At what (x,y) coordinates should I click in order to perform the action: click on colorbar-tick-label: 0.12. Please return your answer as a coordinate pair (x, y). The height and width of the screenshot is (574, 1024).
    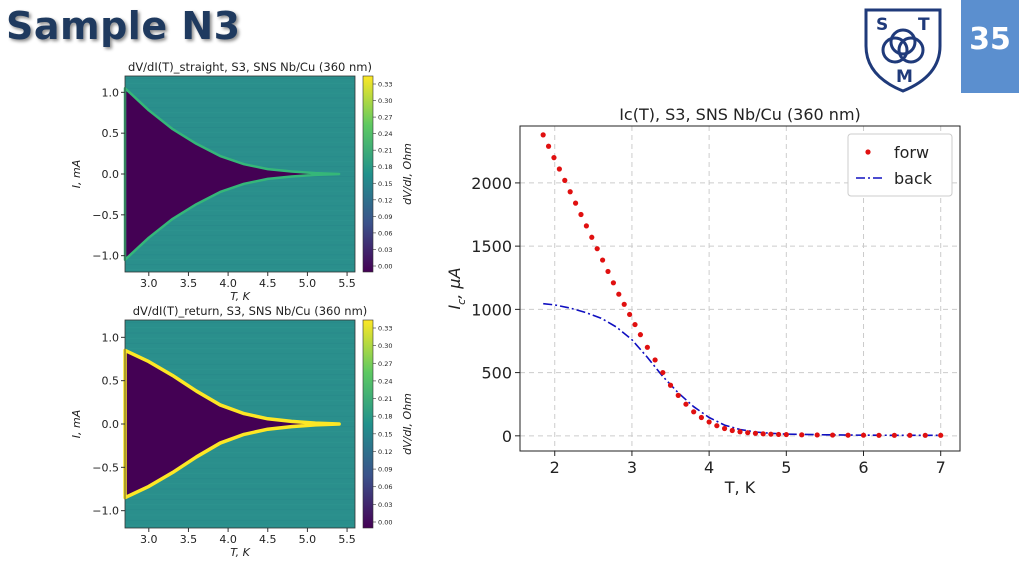
    Looking at the image, I should click on (385, 200).